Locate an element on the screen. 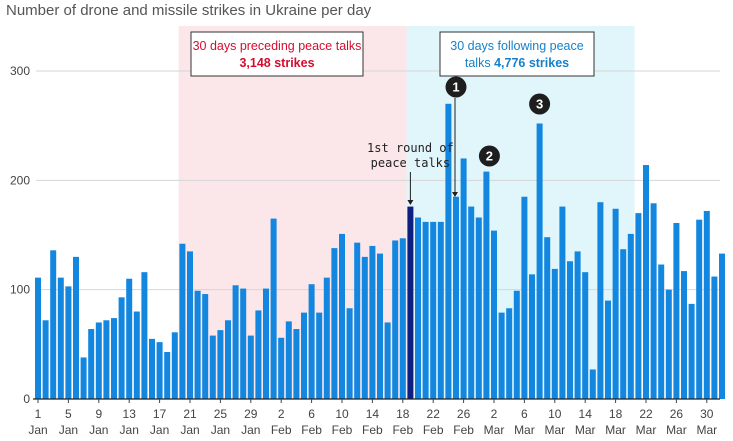 Image resolution: width=733 pixels, height=441 pixels. region-label-name: 30 days following peace is located at coordinates (516, 46).